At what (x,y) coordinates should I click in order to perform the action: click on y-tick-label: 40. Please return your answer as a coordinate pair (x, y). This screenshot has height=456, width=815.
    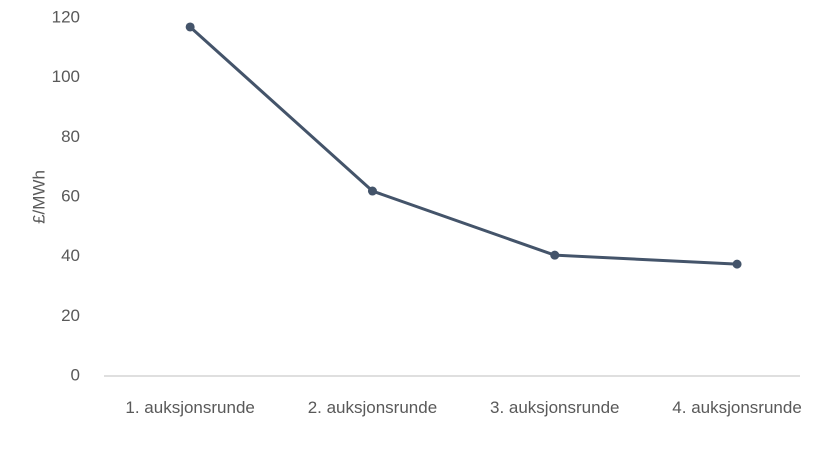
    Looking at the image, I should click on (70, 255).